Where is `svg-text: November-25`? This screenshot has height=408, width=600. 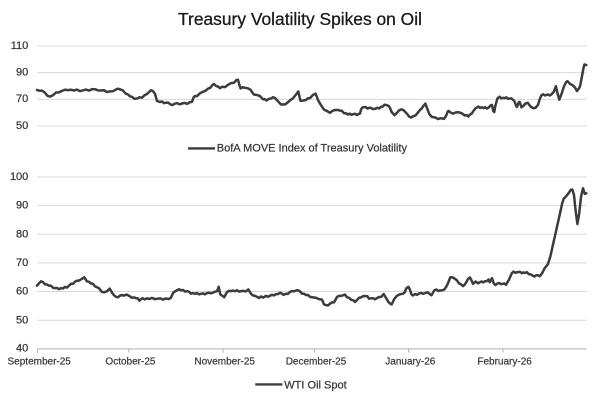
svg-text: November-25 is located at coordinates (224, 361).